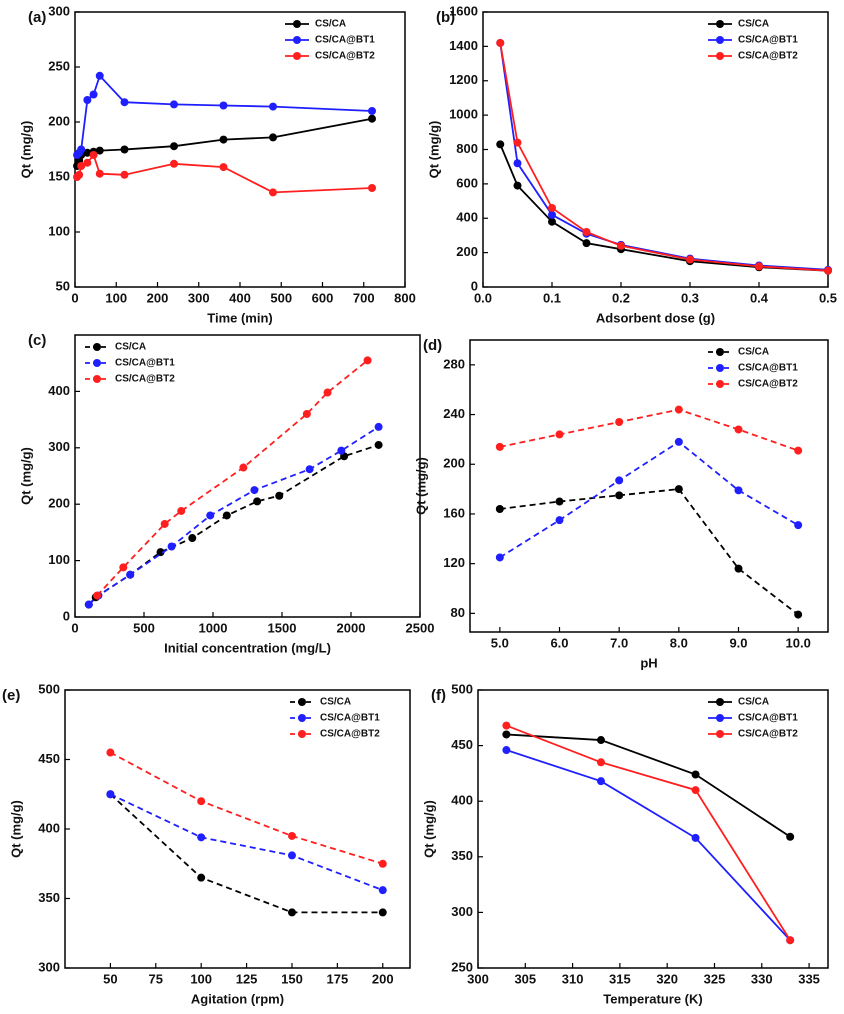 Image resolution: width=844 pixels, height=1014 pixels. Describe the element at coordinates (759, 297) in the screenshot. I see `x-tick-label: 0.4` at that location.